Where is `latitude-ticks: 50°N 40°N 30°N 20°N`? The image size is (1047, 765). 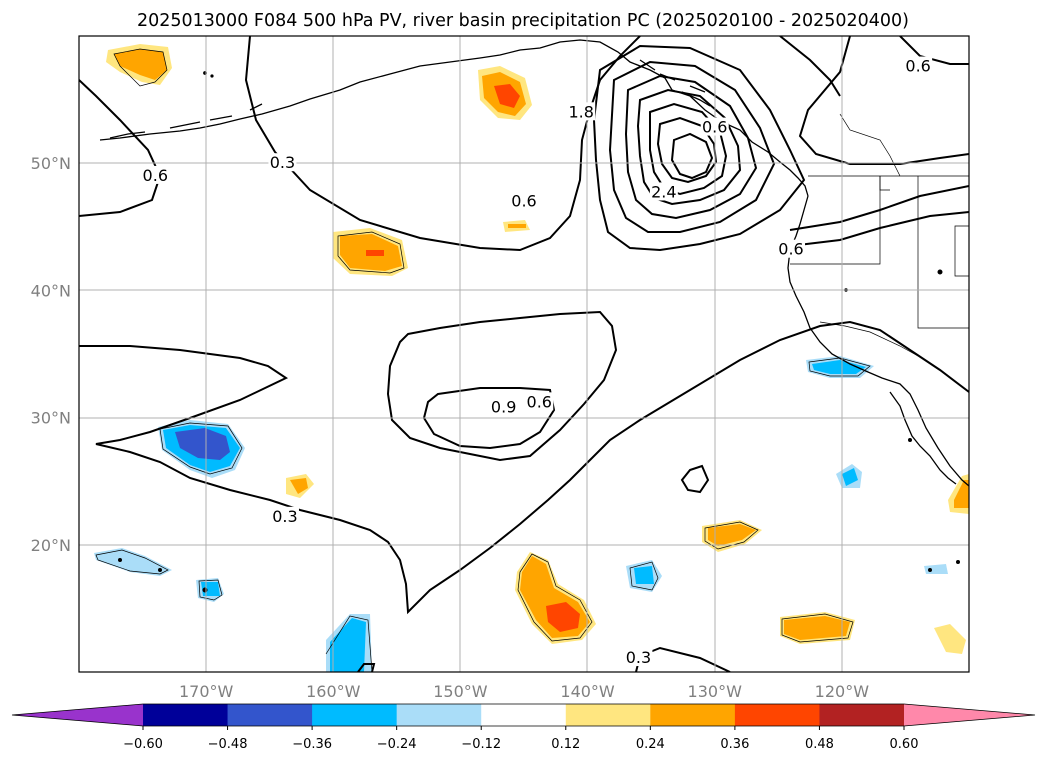 latitude-ticks: 50°N 40°N 30°N 20°N is located at coordinates (51, 354).